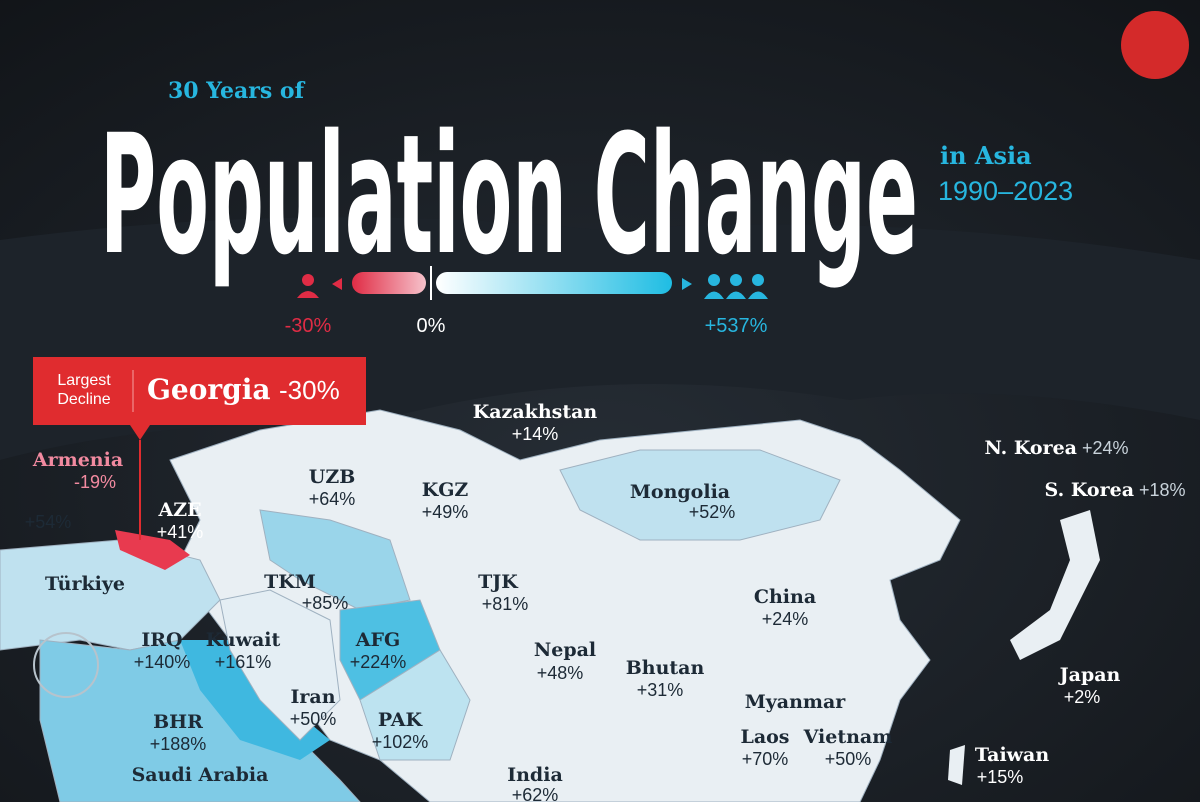 The width and height of the screenshot is (1200, 802). What do you see at coordinates (378, 662) in the screenshot?
I see `country-value: +224%` at bounding box center [378, 662].